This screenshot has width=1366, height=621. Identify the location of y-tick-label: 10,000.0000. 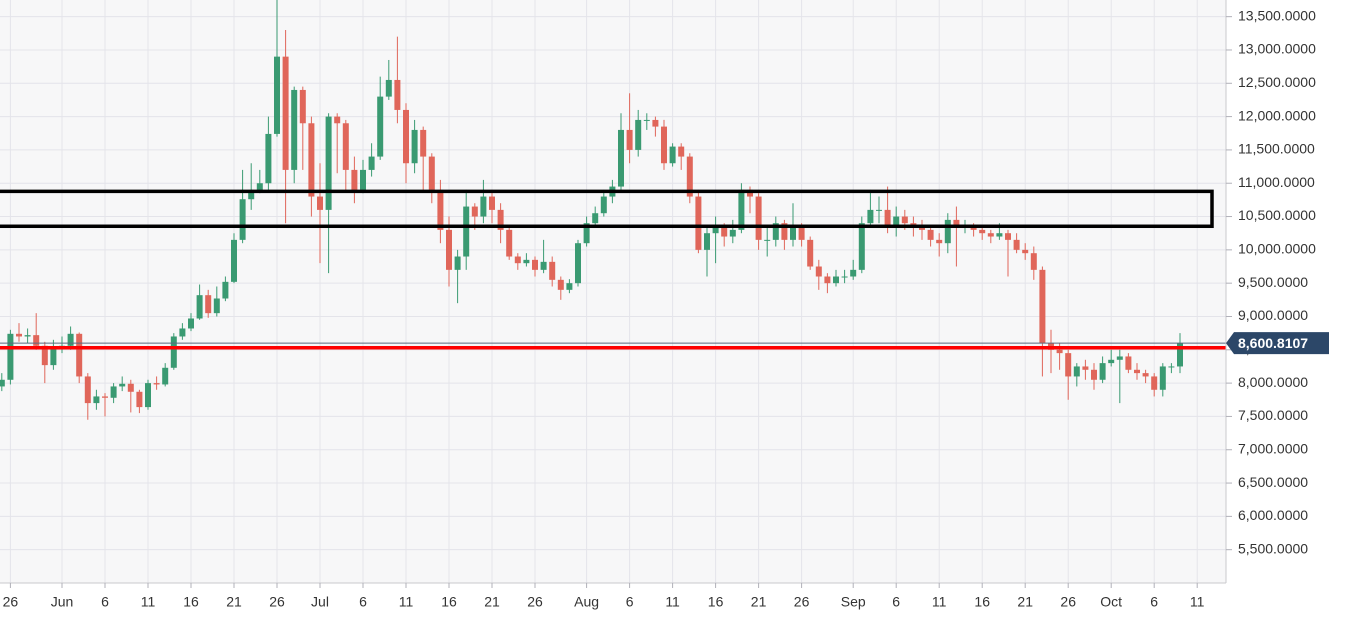
(1277, 249).